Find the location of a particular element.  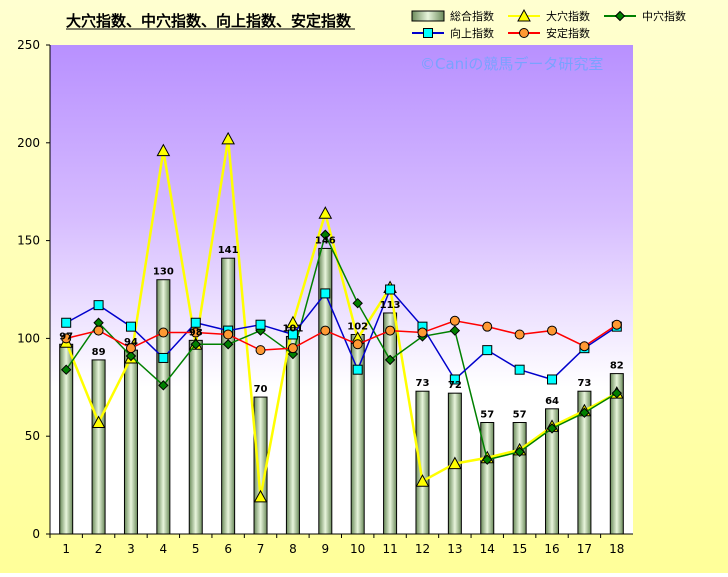

chart-title: 大穴指数、中穴指数、向上指数、安定指数 is located at coordinates (209, 21).